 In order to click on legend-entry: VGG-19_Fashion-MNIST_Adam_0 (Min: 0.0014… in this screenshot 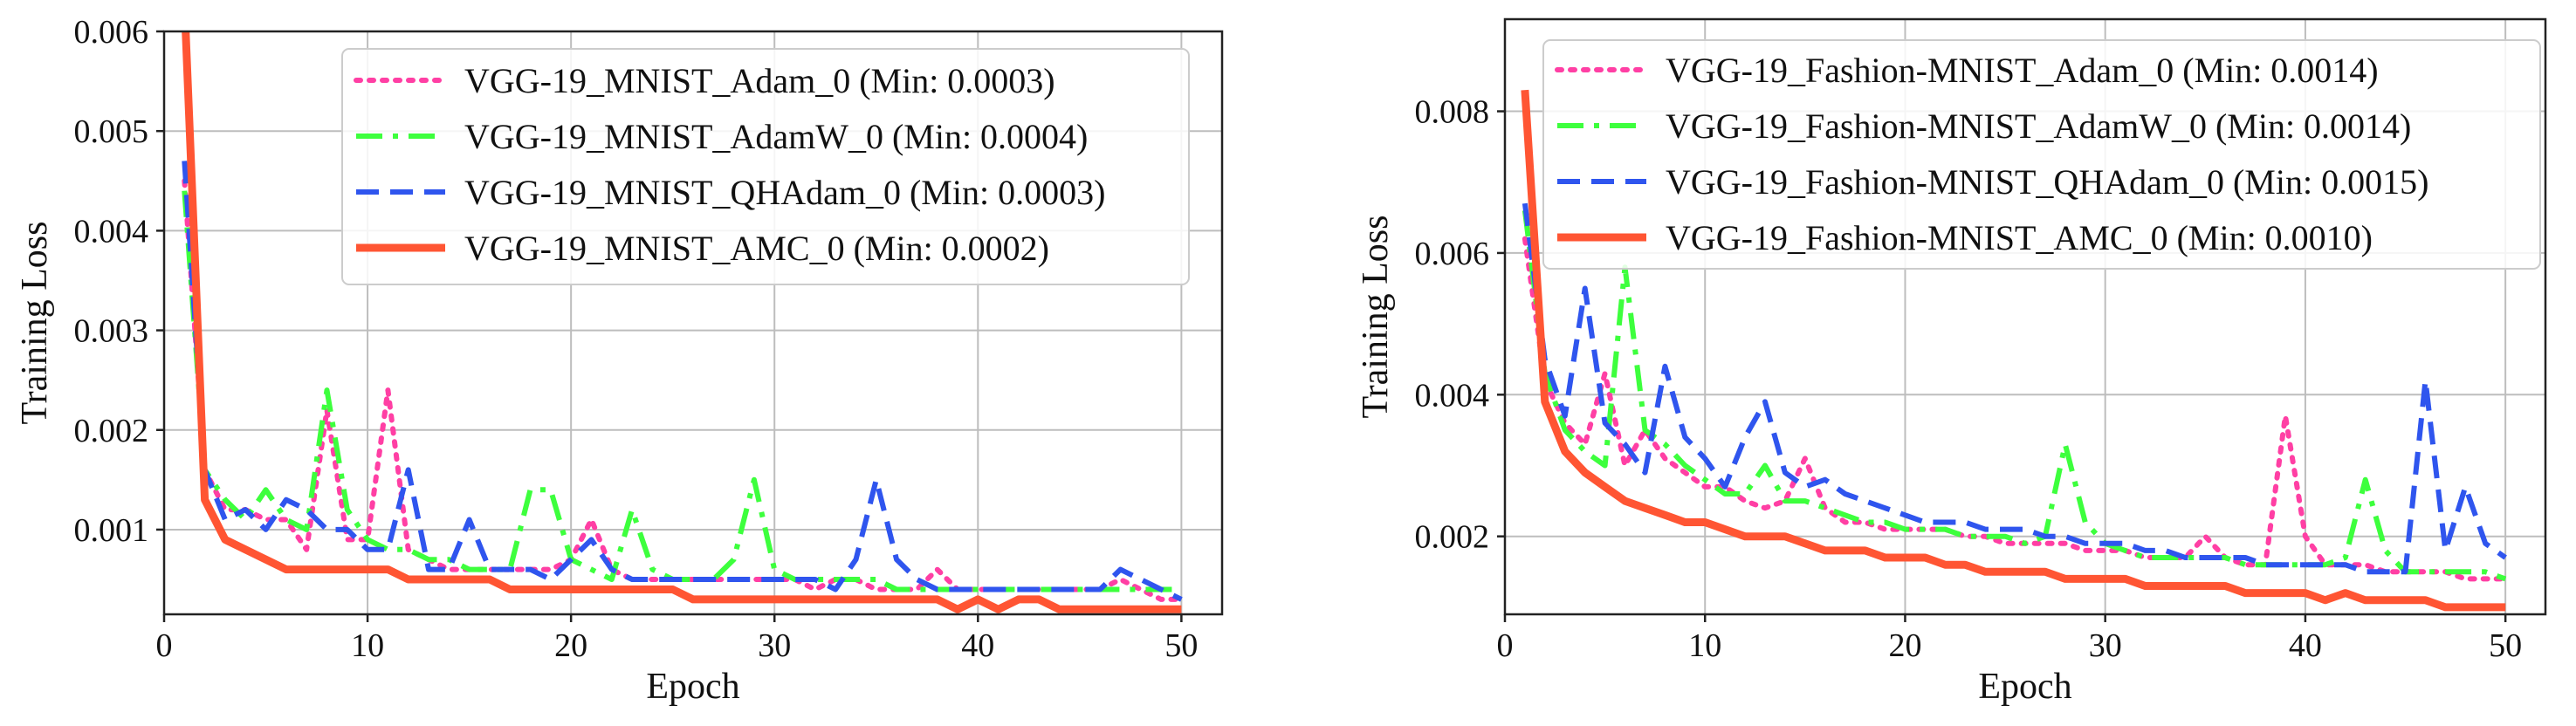, I will do `click(2023, 70)`.